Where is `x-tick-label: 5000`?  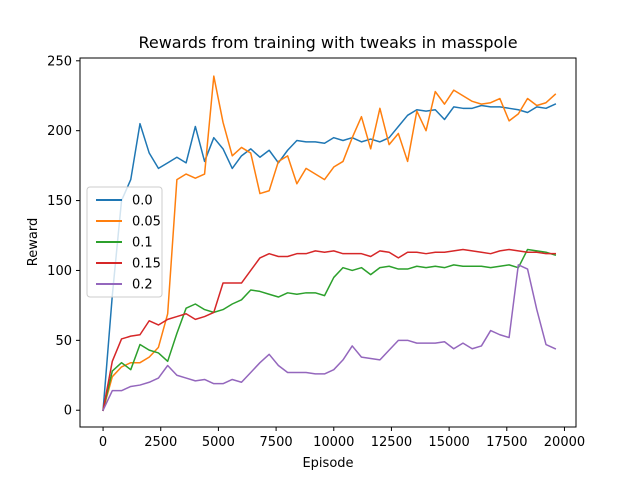
x-tick-label: 5000 is located at coordinates (218, 442).